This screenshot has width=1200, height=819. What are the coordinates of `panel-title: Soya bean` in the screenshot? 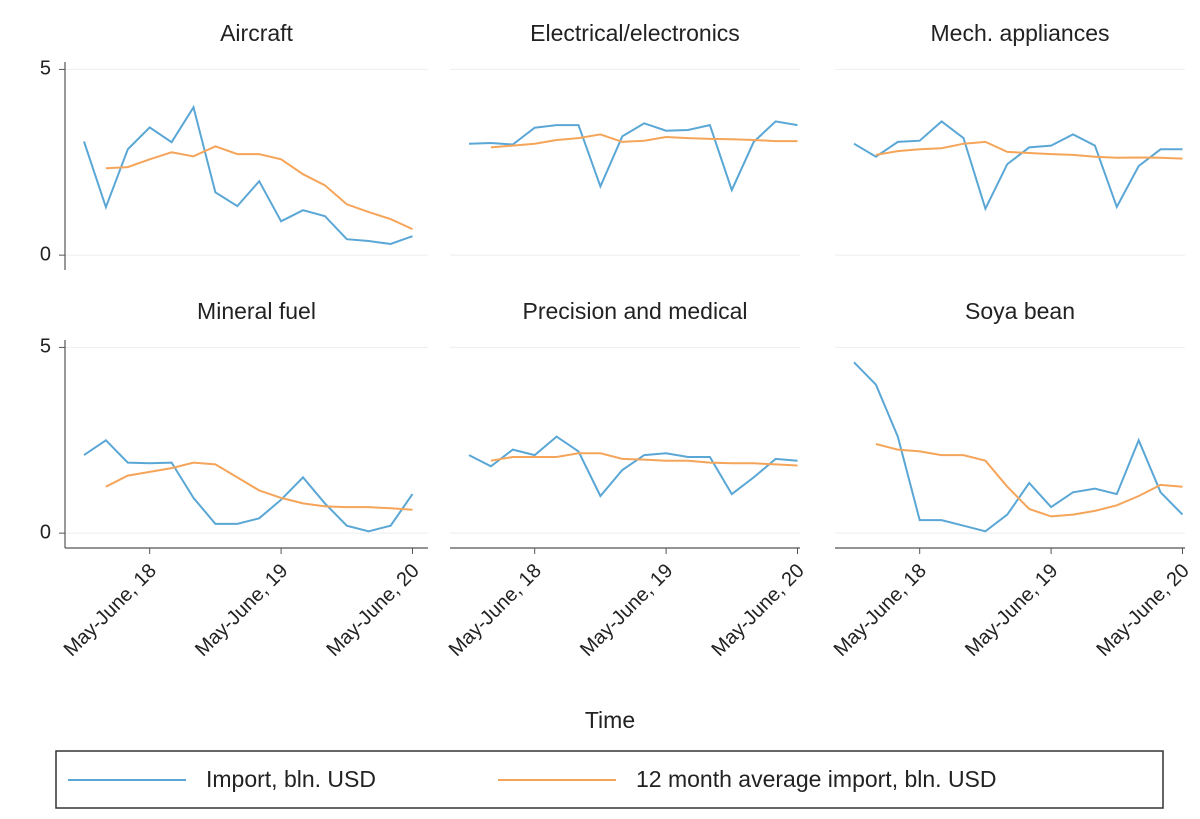 It's located at (1020, 311).